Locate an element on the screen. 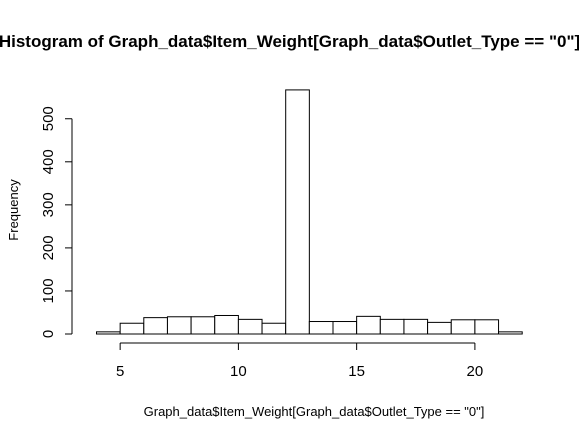 The height and width of the screenshot is (442, 579). y-axis: 0 100 200 300 400 500 is located at coordinates (56, 222).